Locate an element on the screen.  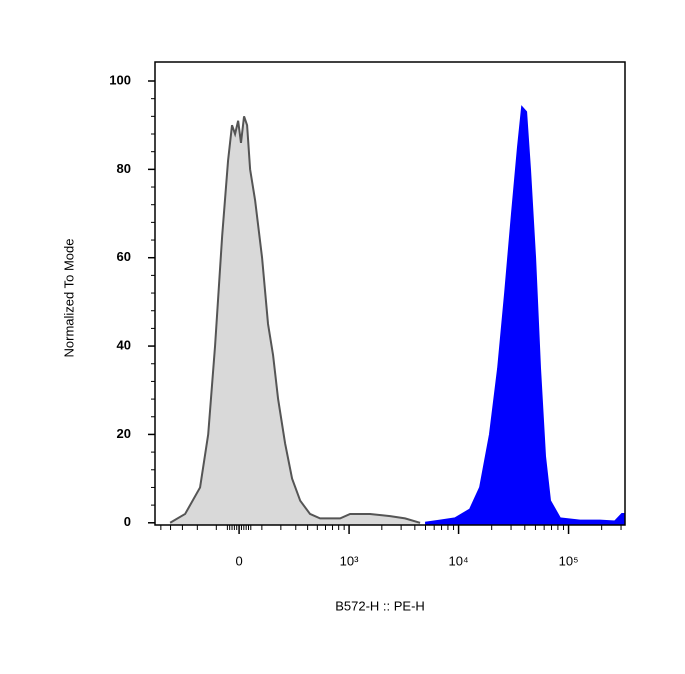
x-tick-label: 0 is located at coordinates (238, 560).